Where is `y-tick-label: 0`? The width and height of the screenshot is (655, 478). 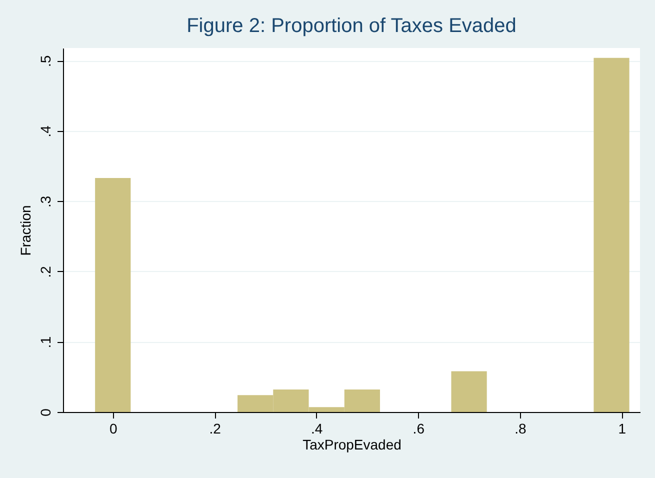 y-tick-label: 0 is located at coordinates (46, 412).